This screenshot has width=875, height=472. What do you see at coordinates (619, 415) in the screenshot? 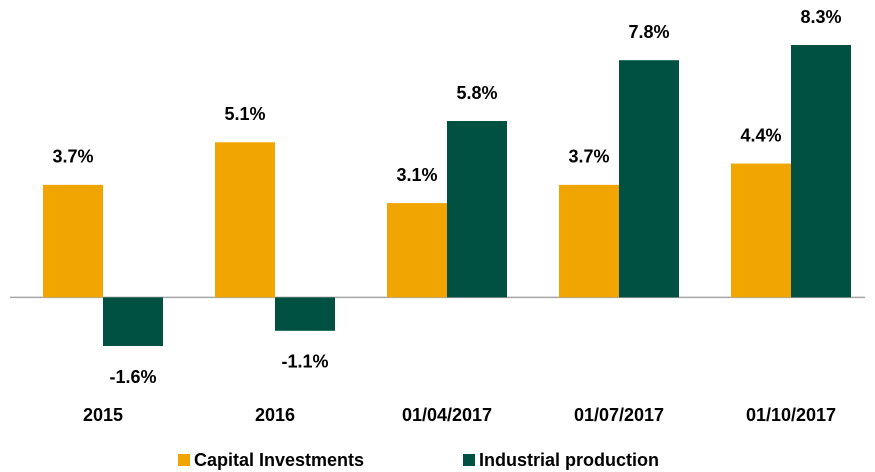
I see `x-tick-label: 01/07/2017` at bounding box center [619, 415].